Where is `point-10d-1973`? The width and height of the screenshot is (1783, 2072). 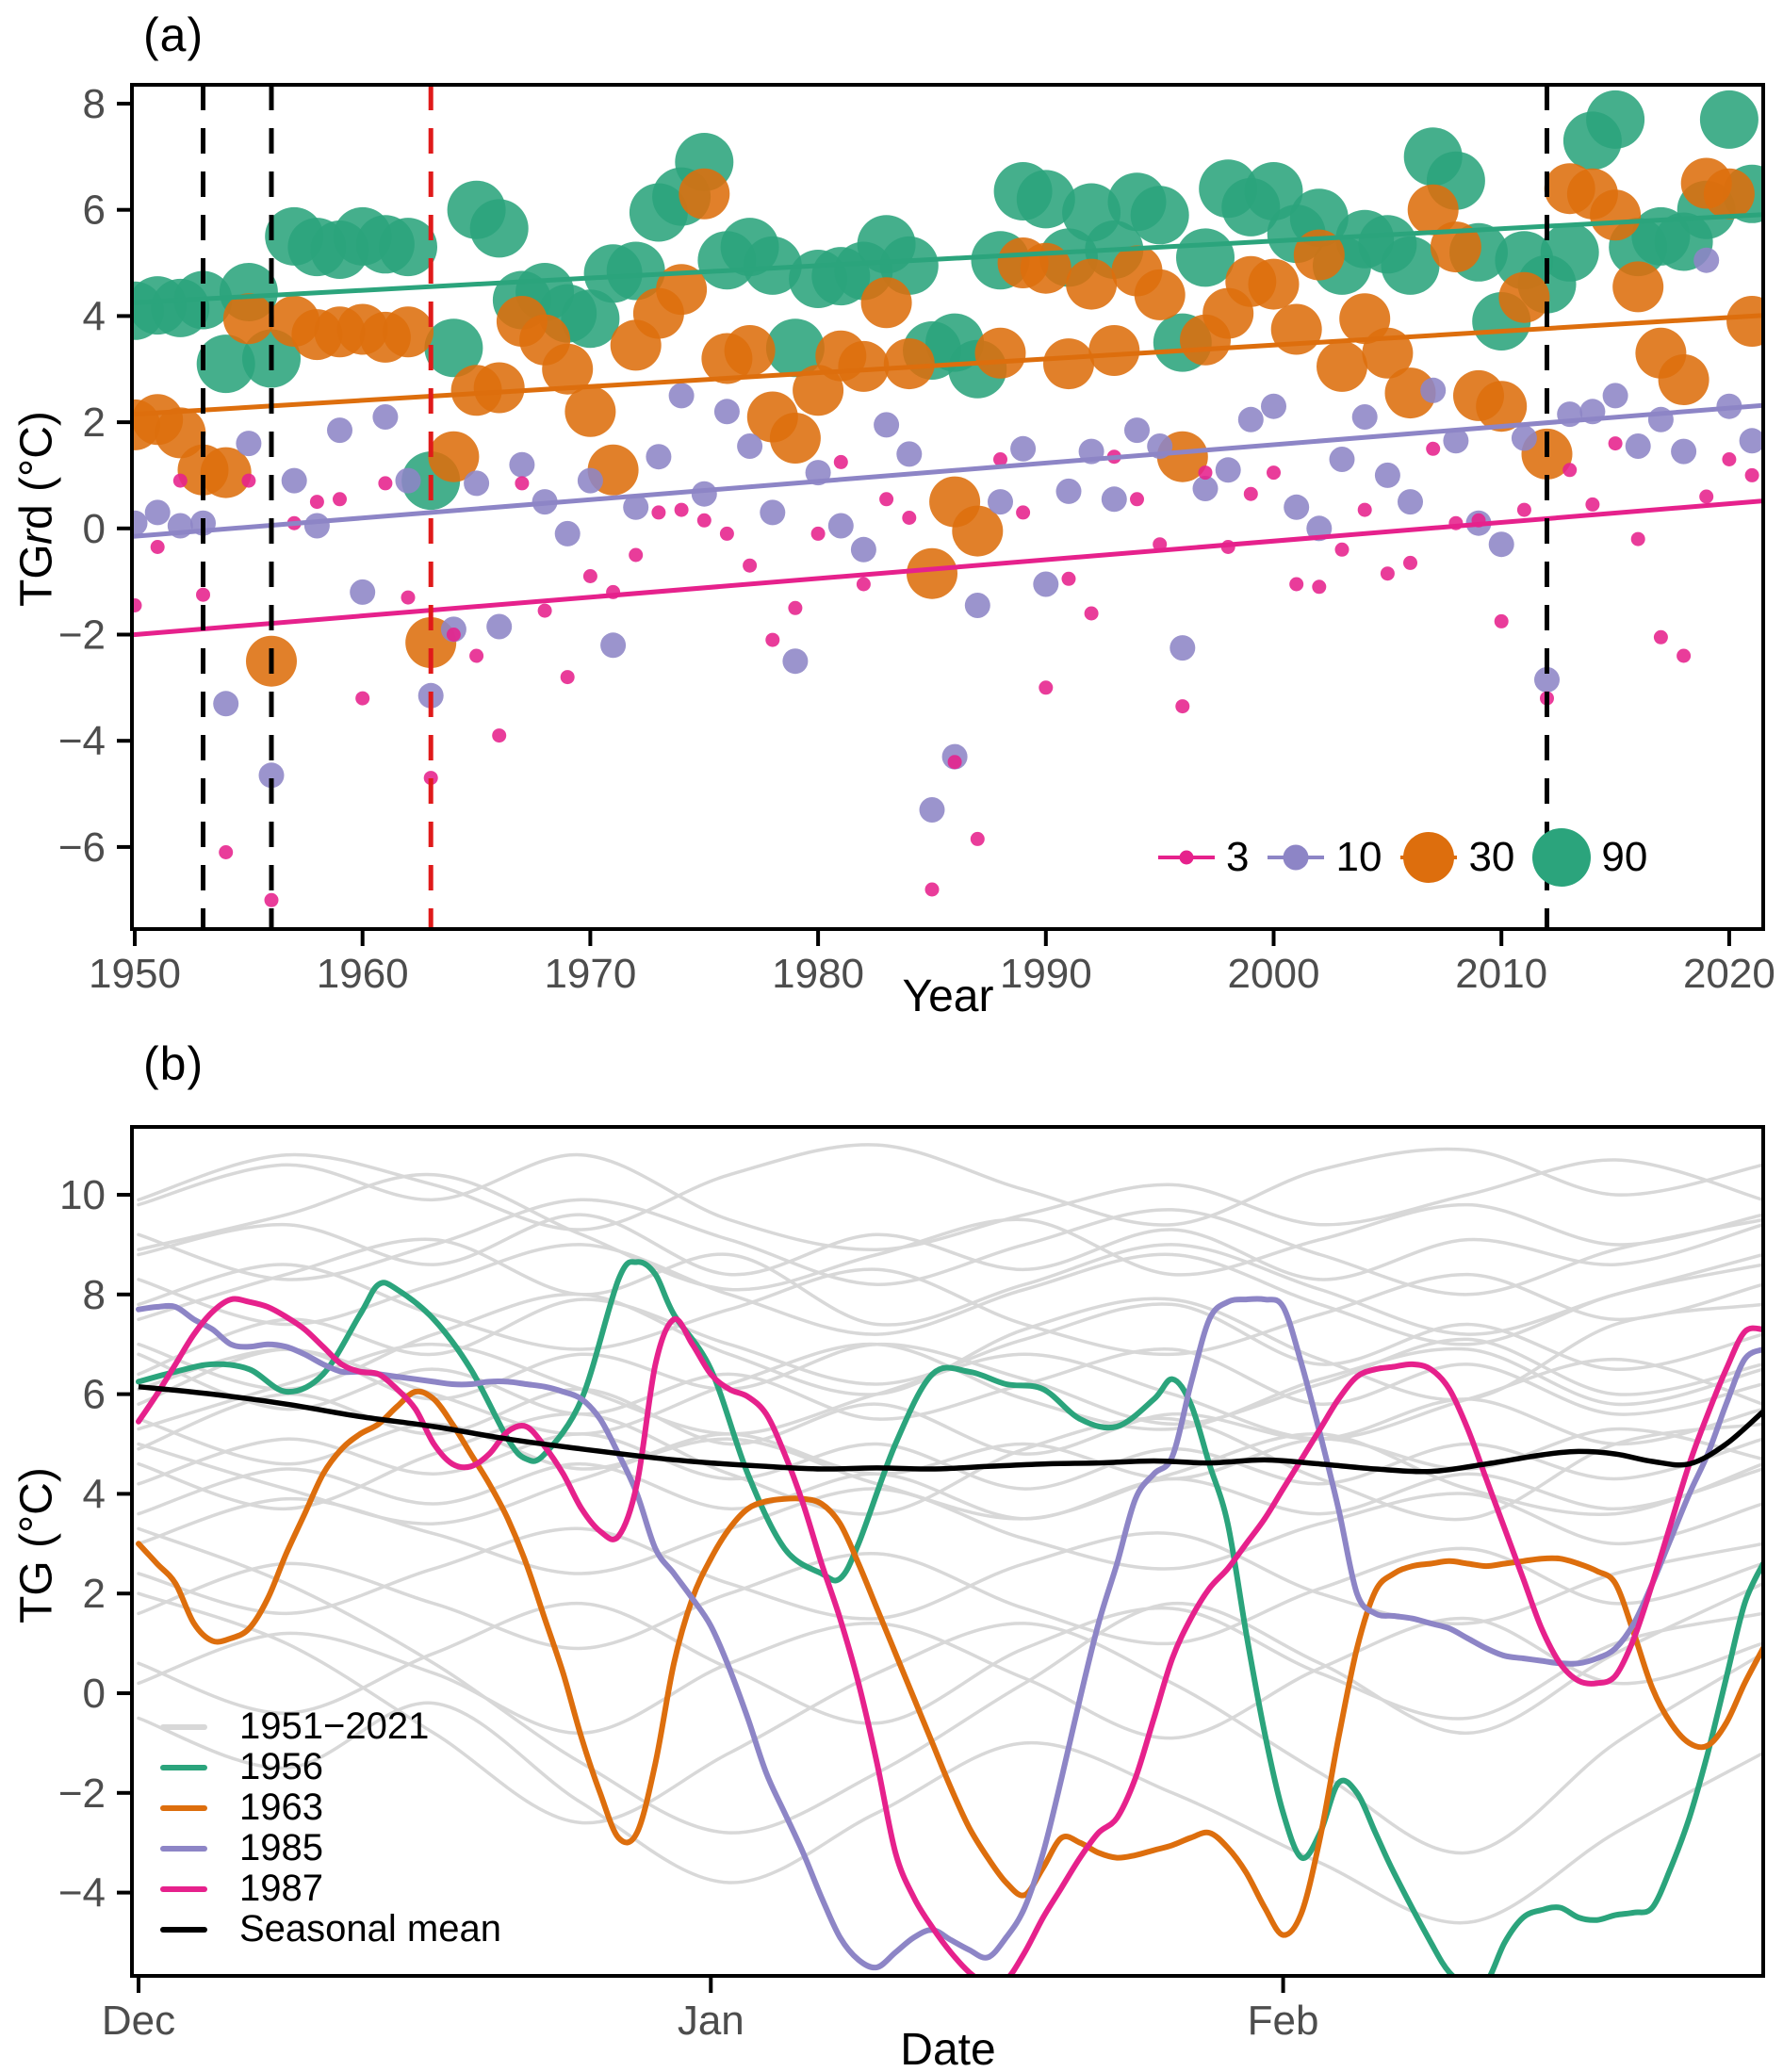
point-10d-1973 is located at coordinates (659, 457).